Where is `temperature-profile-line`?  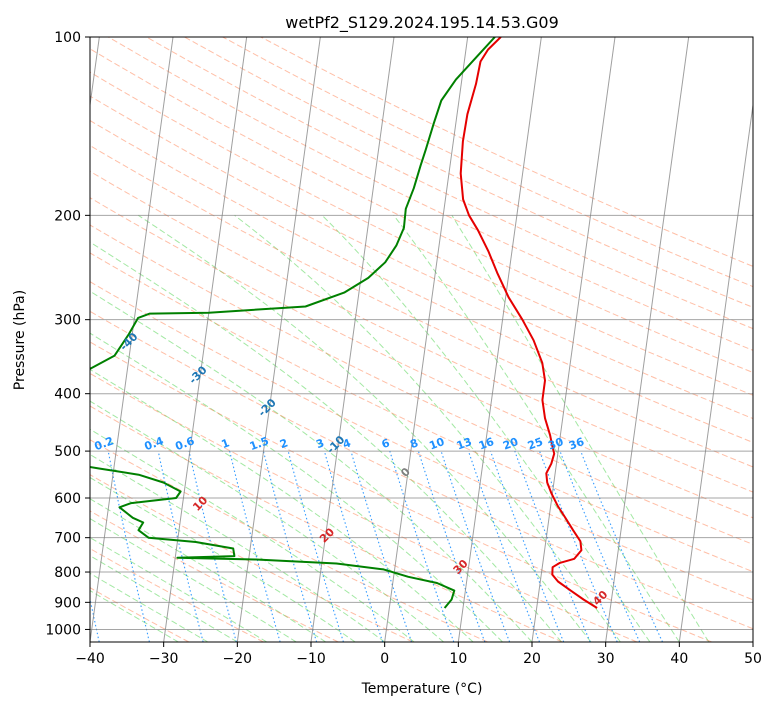 temperature-profile-line is located at coordinates (528, 323).